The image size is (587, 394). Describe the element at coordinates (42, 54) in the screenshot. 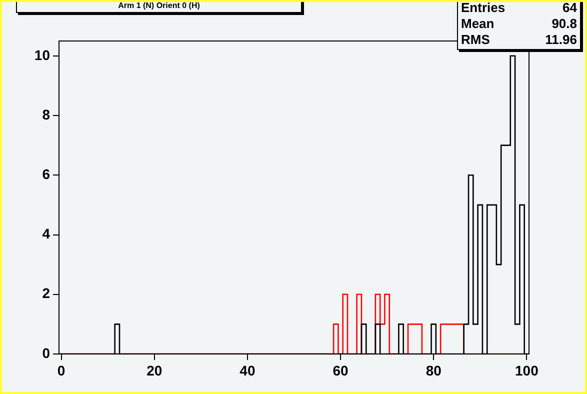

I see `y-tick-label: 10` at that location.